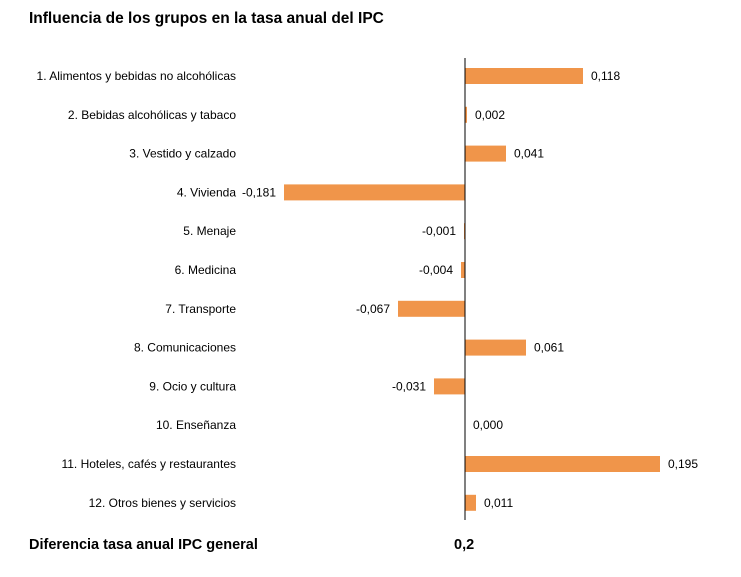 This screenshot has width=741, height=577. Describe the element at coordinates (374, 192) in the screenshot. I see `bar-vivienda` at that location.